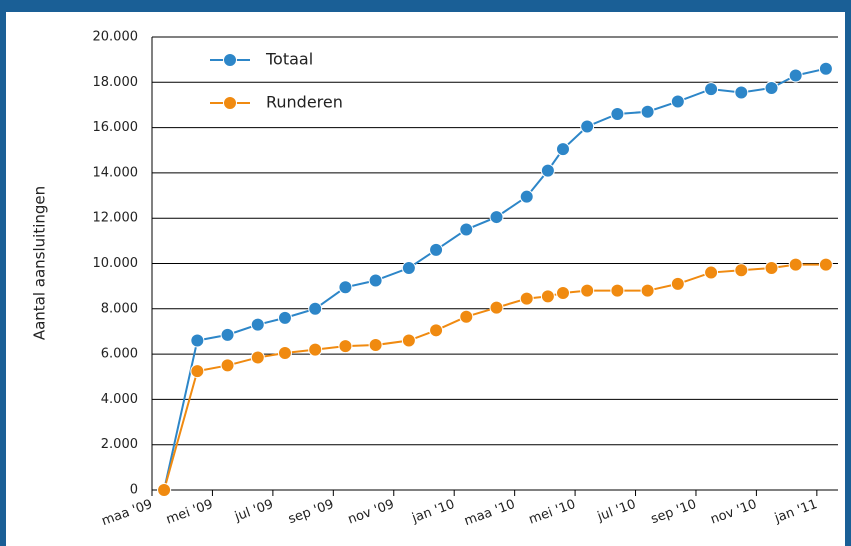 Image resolution: width=851 pixels, height=546 pixels. I want to click on x-tick-label: maa '10, so click(489, 513).